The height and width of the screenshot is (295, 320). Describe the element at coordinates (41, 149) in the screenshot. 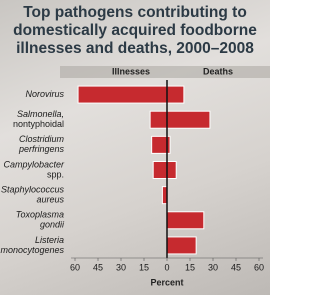

I see `category-label: perfringens` at that location.